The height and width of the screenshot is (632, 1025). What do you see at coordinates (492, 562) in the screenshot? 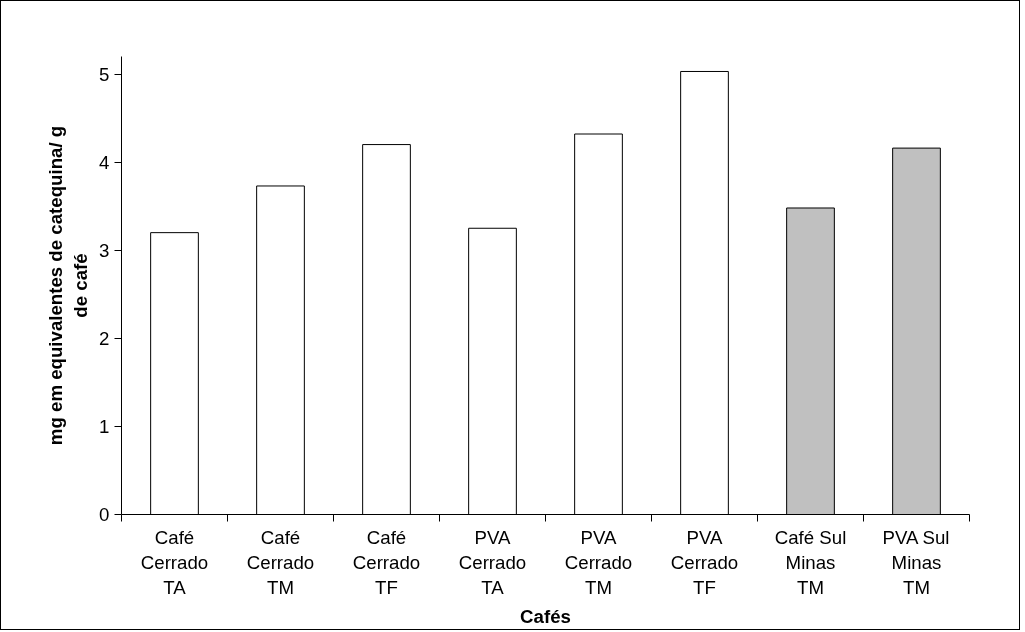
I see `x-tick-label: PVA Cerrado TA` at bounding box center [492, 562].